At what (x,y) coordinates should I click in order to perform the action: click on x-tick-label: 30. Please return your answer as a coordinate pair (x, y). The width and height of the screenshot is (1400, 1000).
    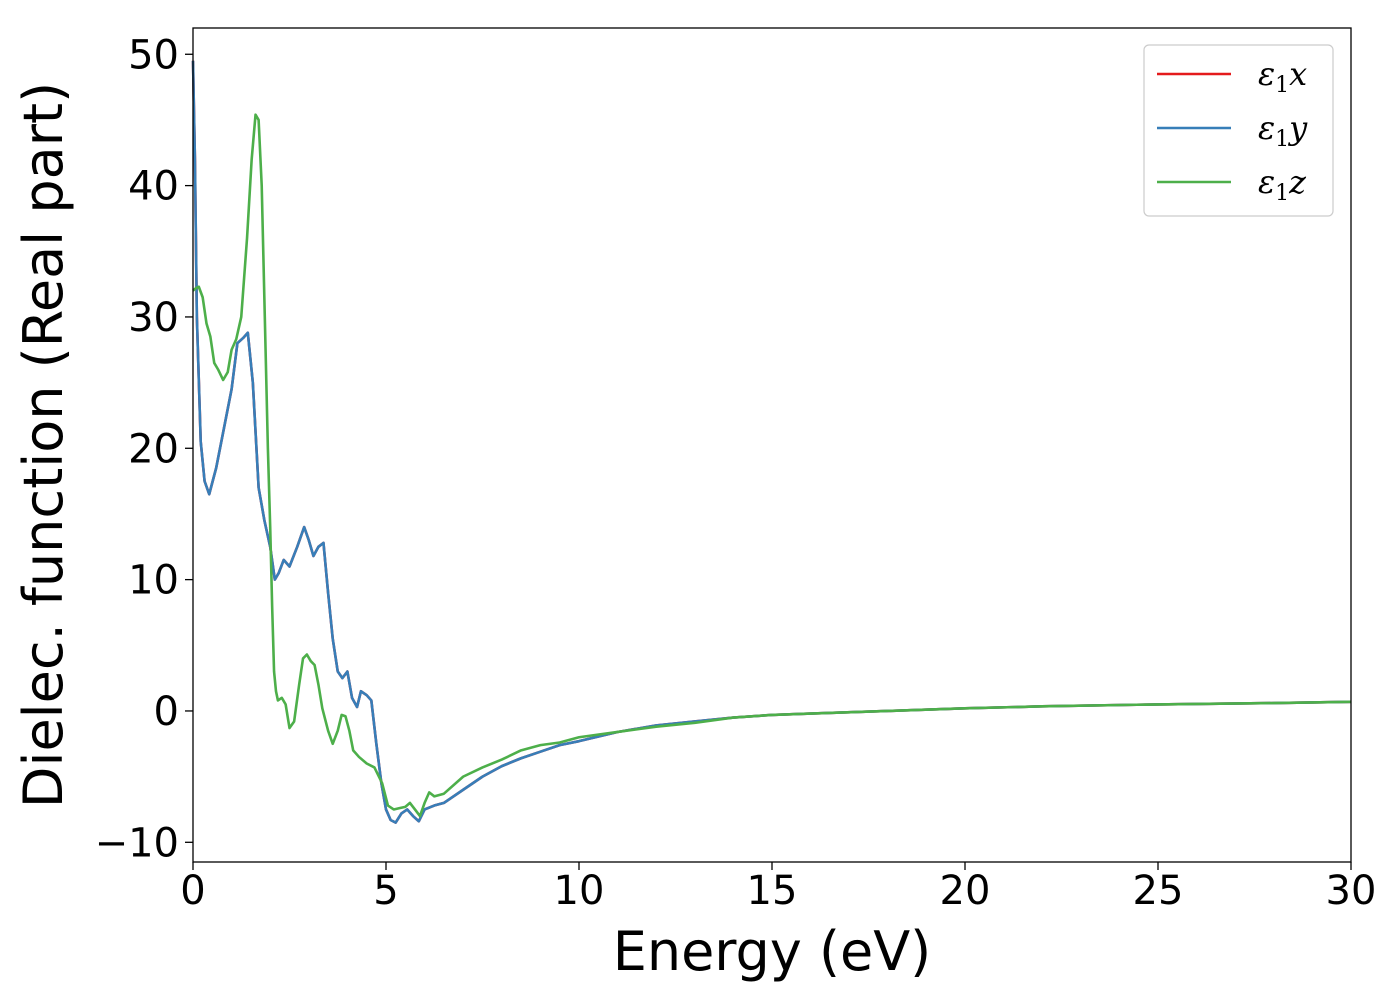
    Looking at the image, I should click on (1351, 891).